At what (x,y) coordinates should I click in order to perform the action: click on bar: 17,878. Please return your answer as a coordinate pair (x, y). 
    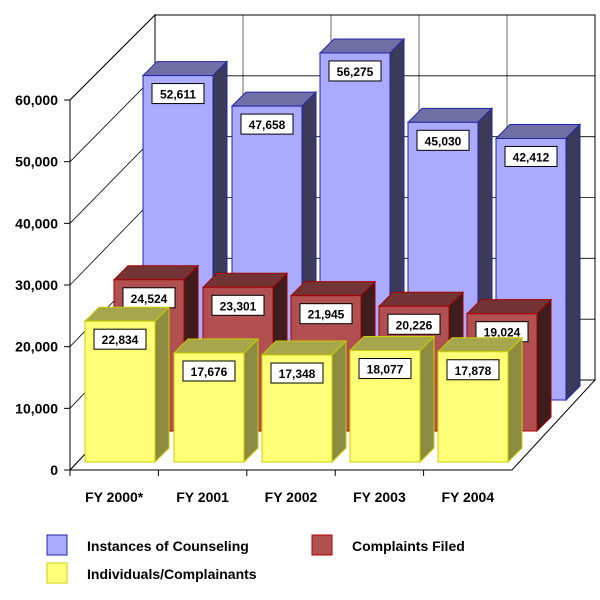
    Looking at the image, I should click on (480, 400).